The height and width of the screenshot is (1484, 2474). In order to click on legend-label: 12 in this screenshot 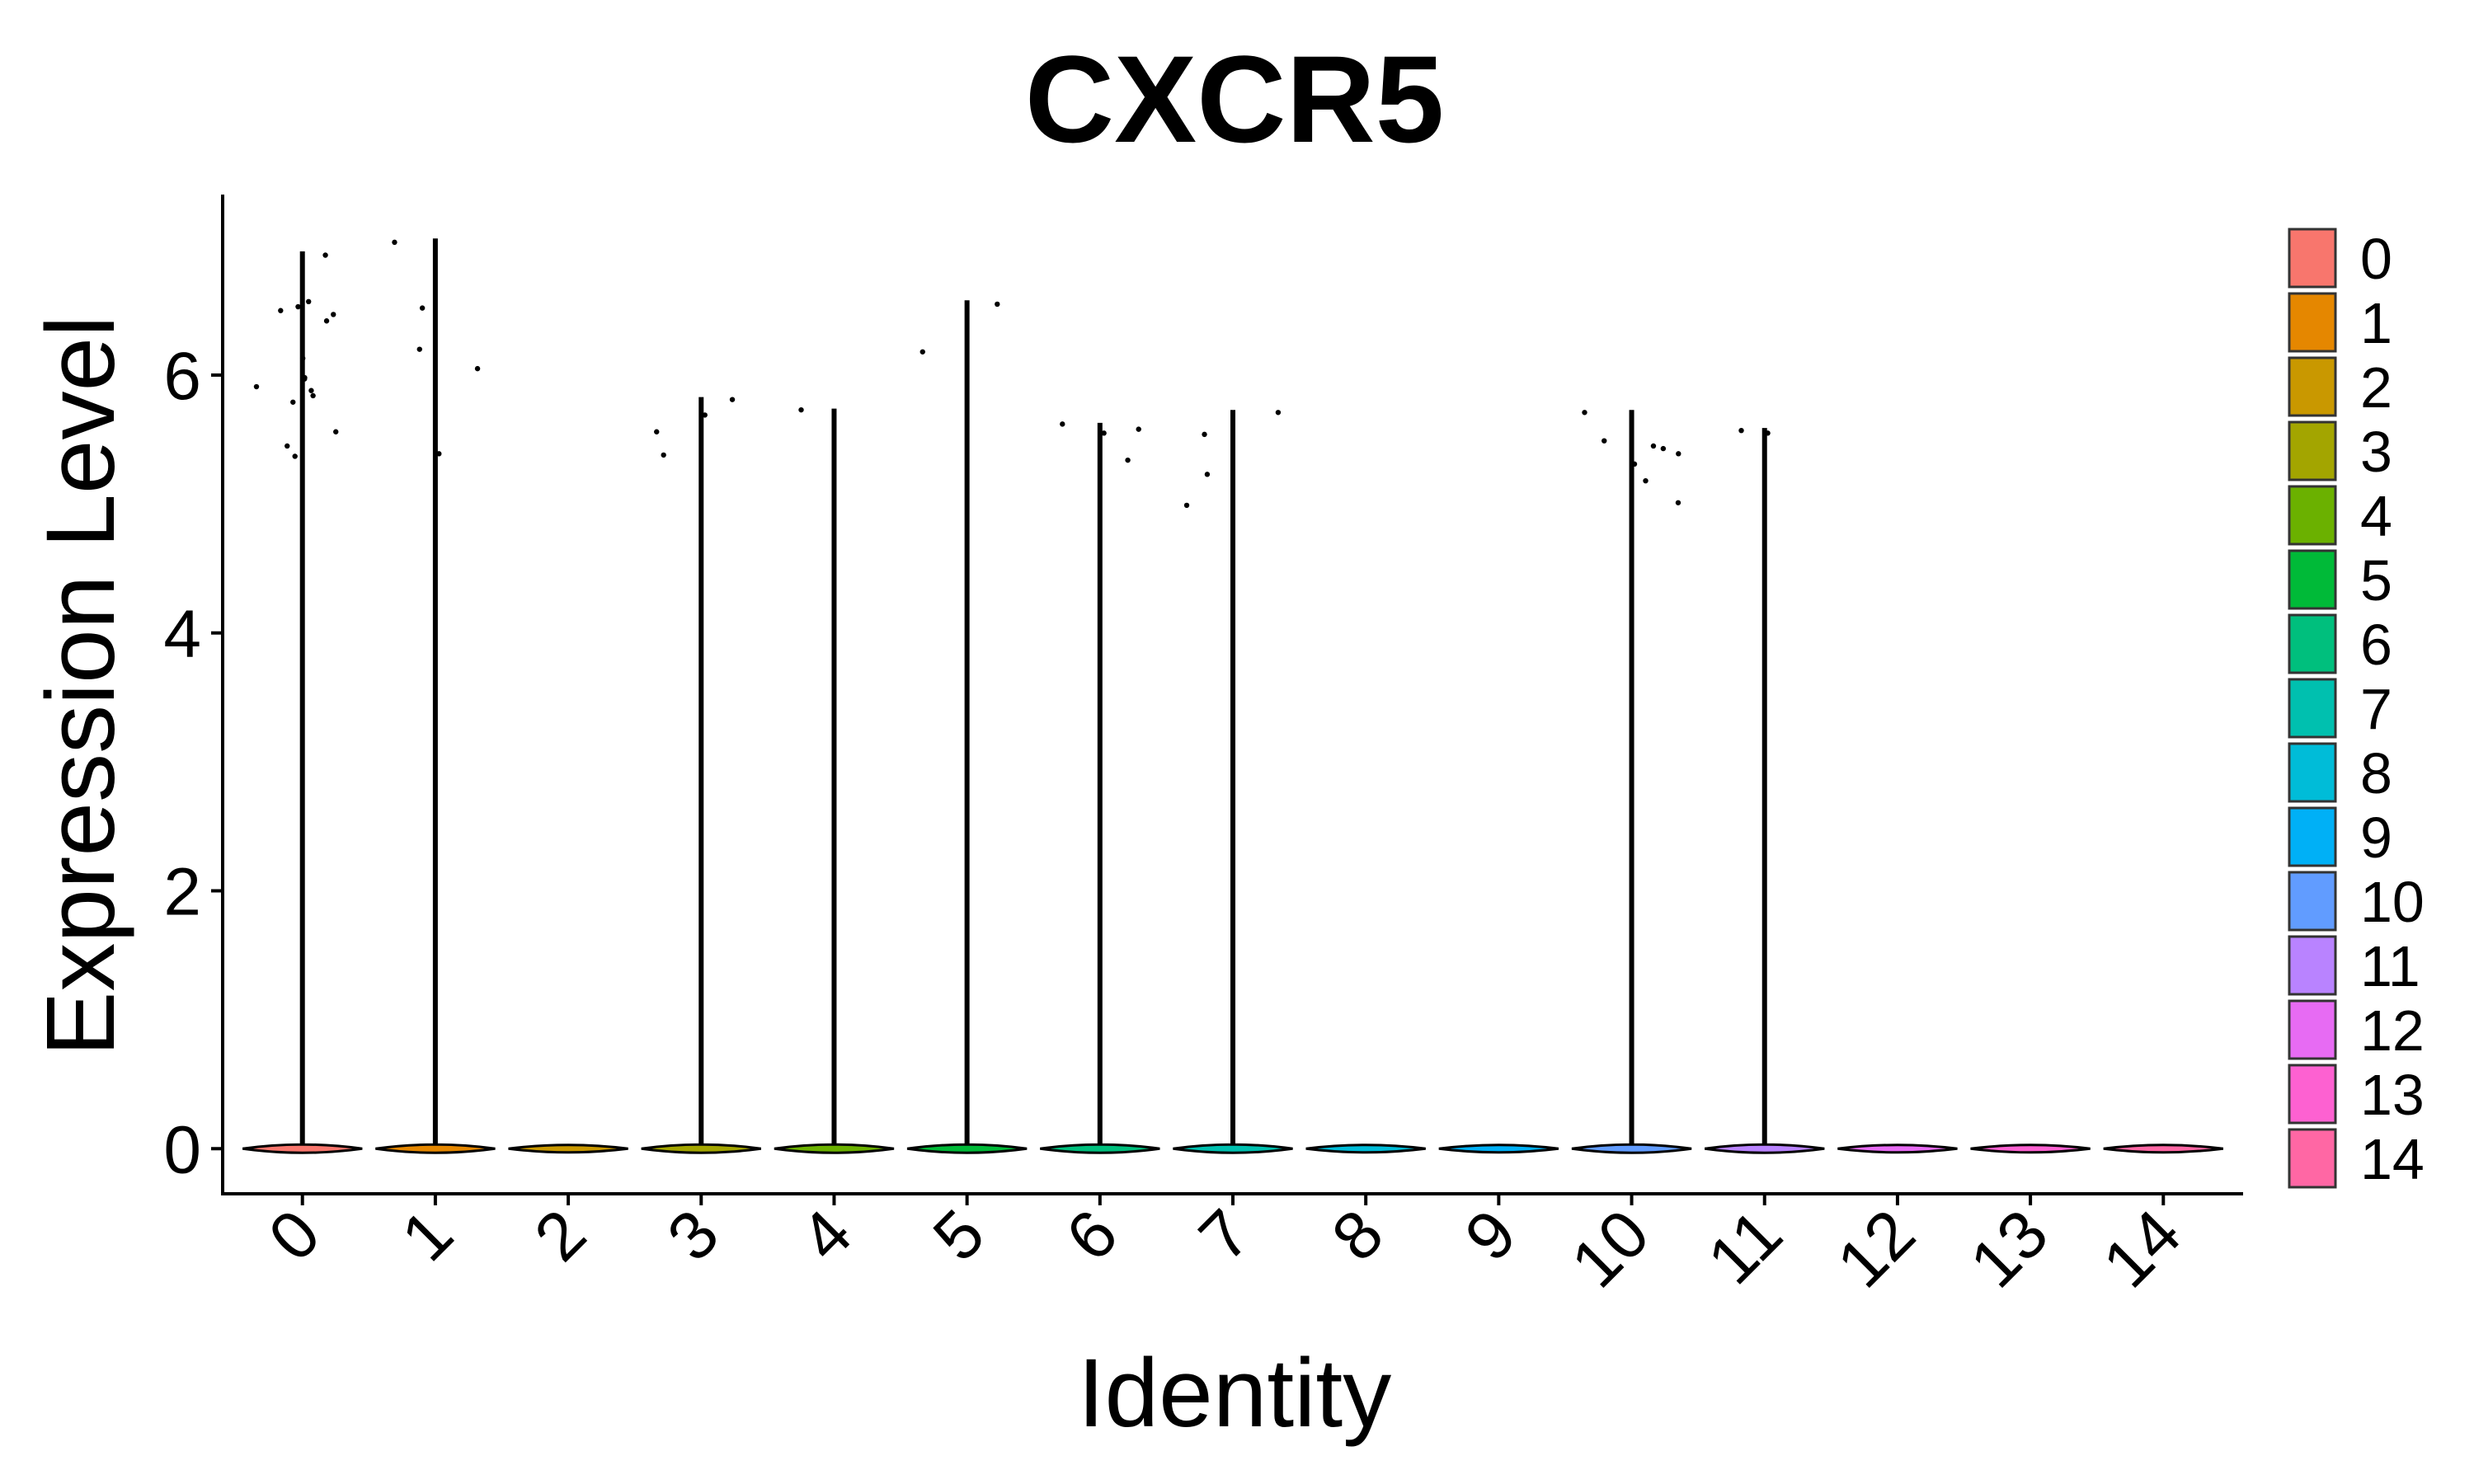, I will do `click(2392, 1030)`.